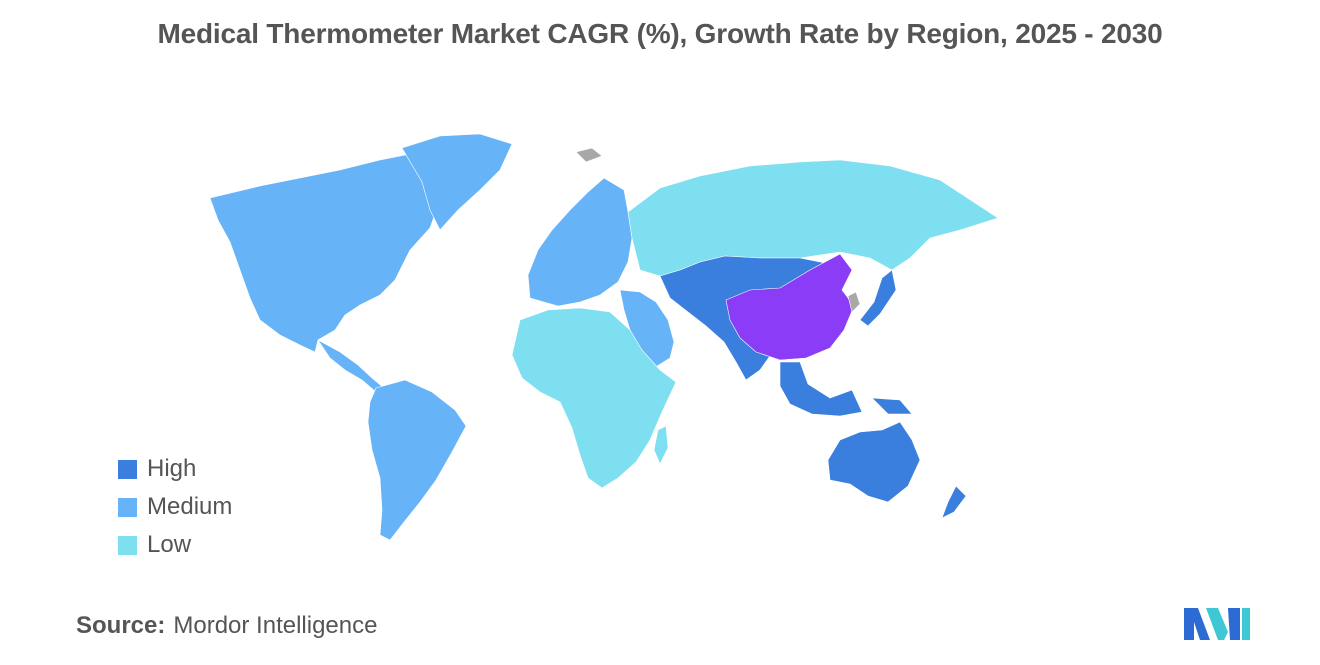 Image resolution: width=1320 pixels, height=665 pixels. I want to click on region-southeast-asia, so click(821, 389).